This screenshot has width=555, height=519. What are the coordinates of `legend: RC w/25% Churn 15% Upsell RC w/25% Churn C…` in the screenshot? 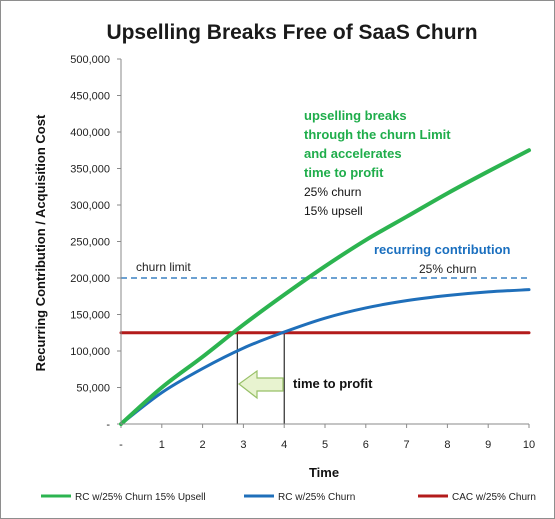 It's located at (288, 497).